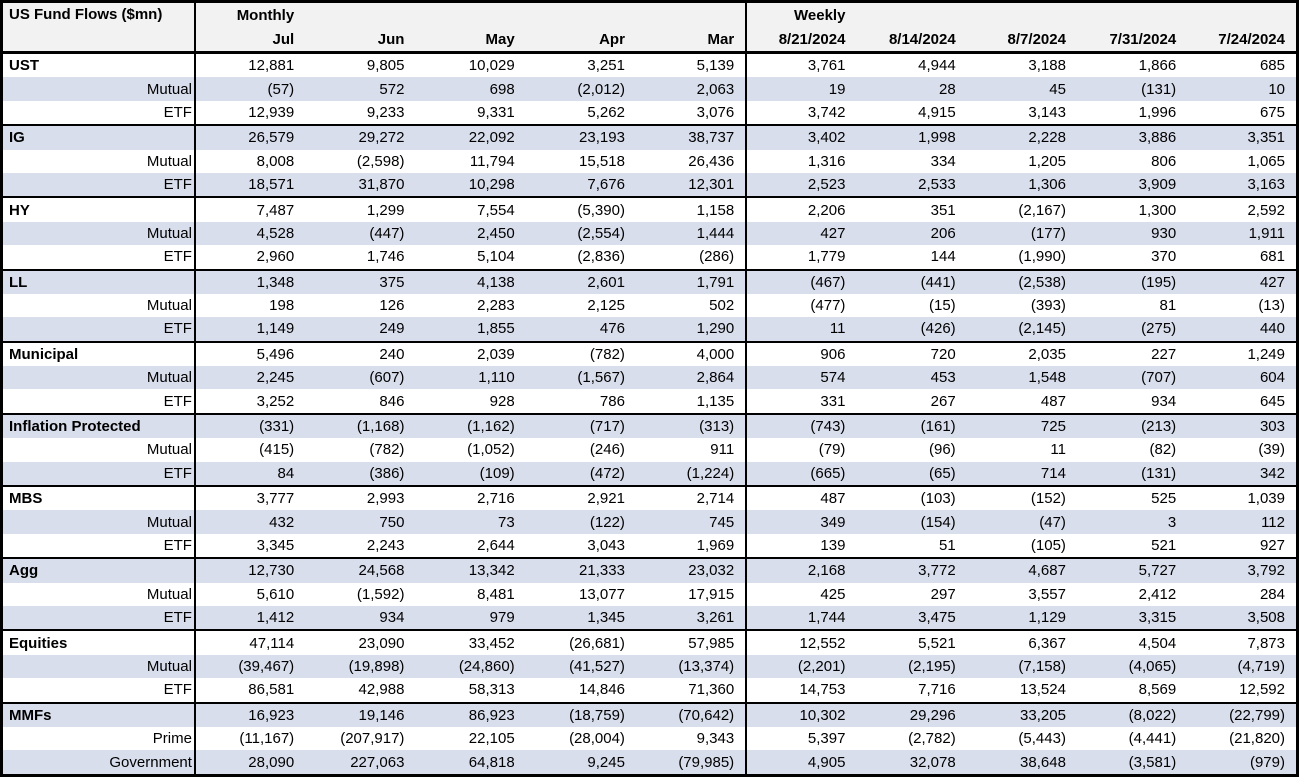 This screenshot has height=778, width=1299. What do you see at coordinates (943, 257) in the screenshot?
I see `value-cell: 144` at bounding box center [943, 257].